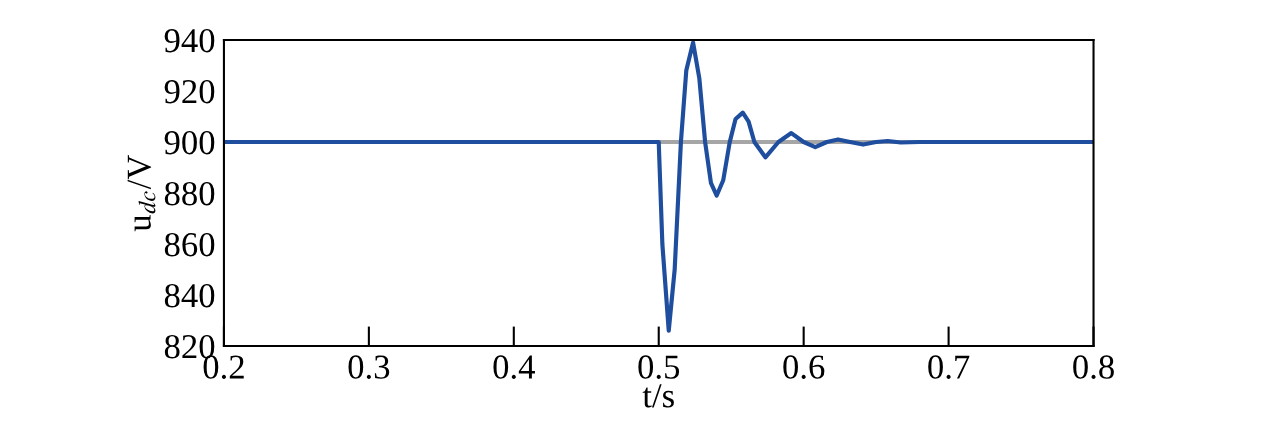  What do you see at coordinates (189, 142) in the screenshot?
I see `y-tick-label: 900` at bounding box center [189, 142].